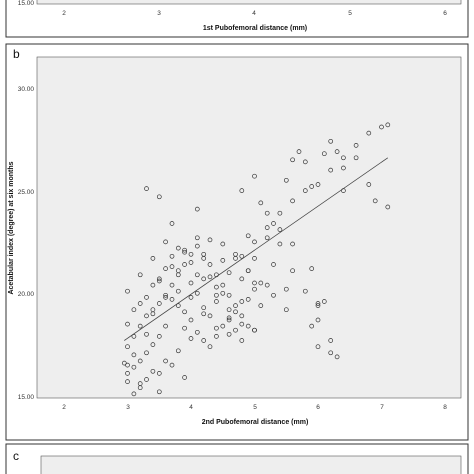 This screenshot has width=474, height=474. I want to click on x-tick-label: 3, so click(128, 407).